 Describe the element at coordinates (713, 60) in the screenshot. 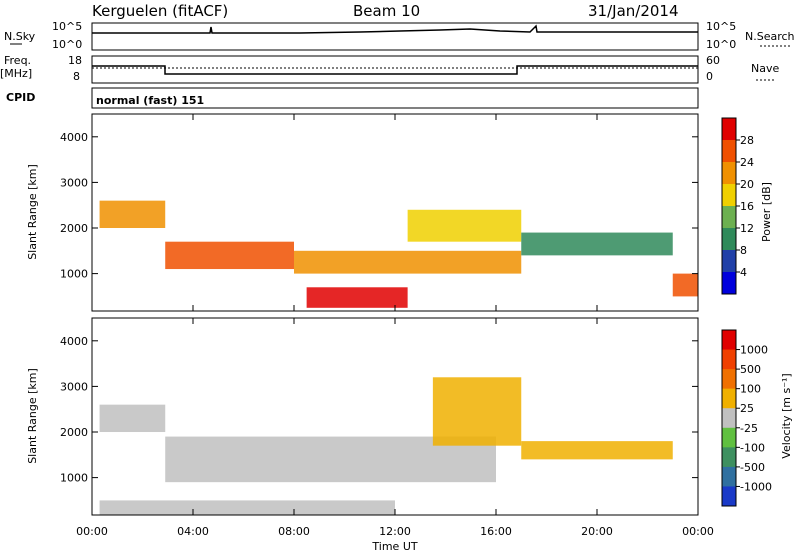

I see `nave-tick-top: 60` at that location.